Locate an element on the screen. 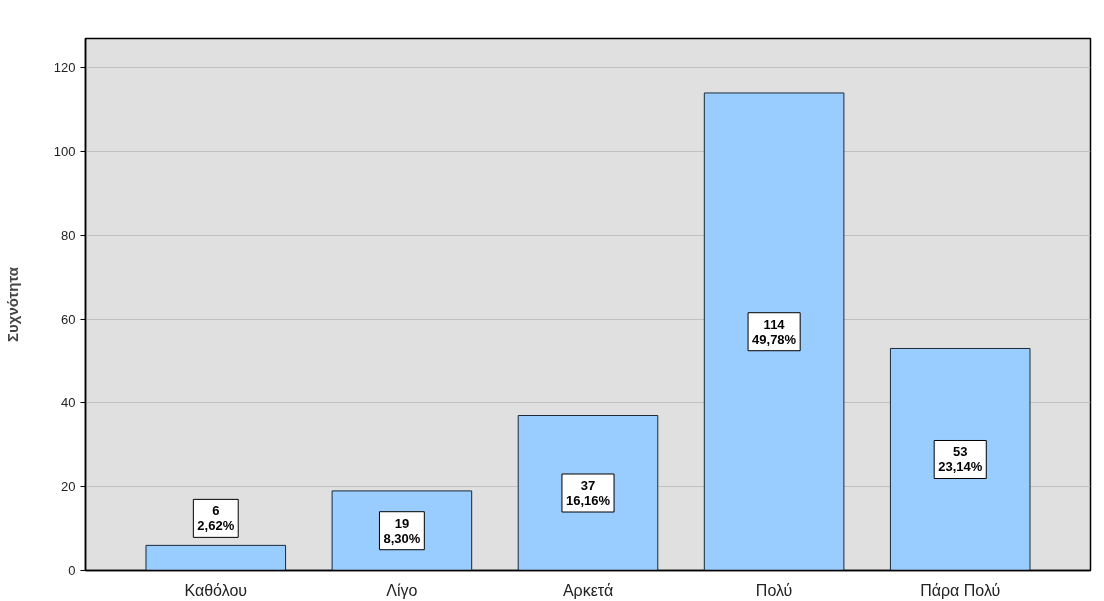 The height and width of the screenshot is (601, 1104). x-tick-label: Πάρα Πολύ is located at coordinates (960, 590).